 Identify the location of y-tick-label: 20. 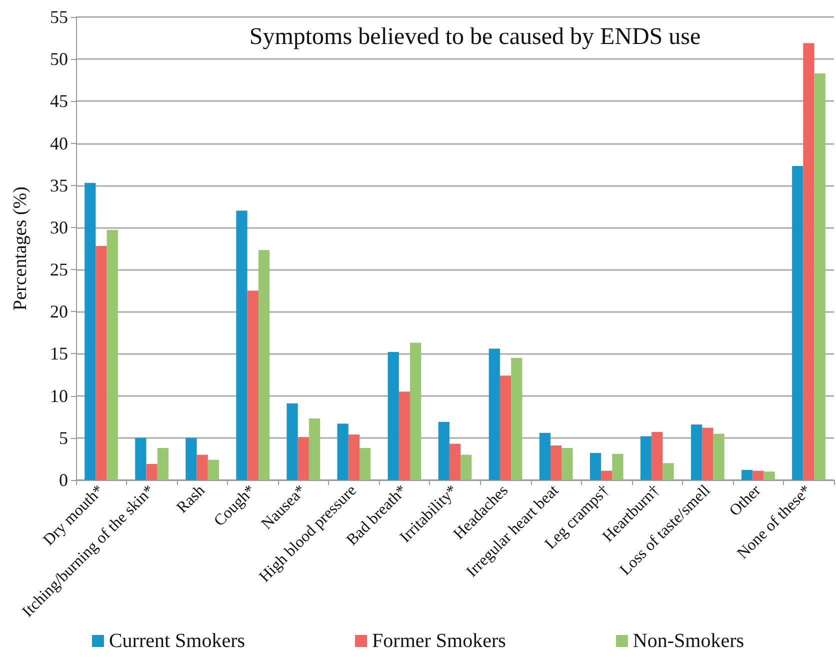
(59, 312).